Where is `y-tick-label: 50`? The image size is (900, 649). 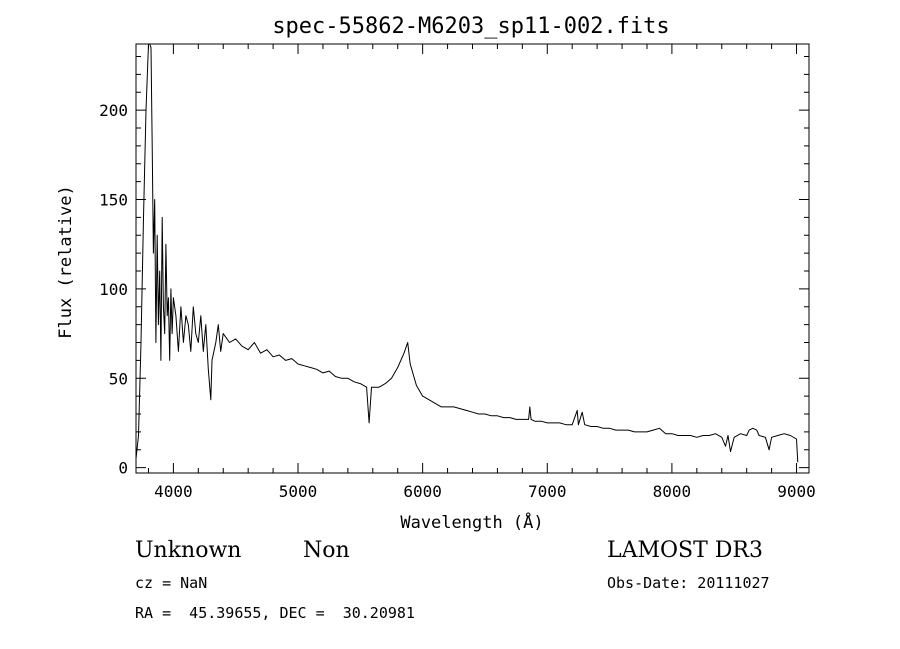
y-tick-label: 50 is located at coordinates (118, 378).